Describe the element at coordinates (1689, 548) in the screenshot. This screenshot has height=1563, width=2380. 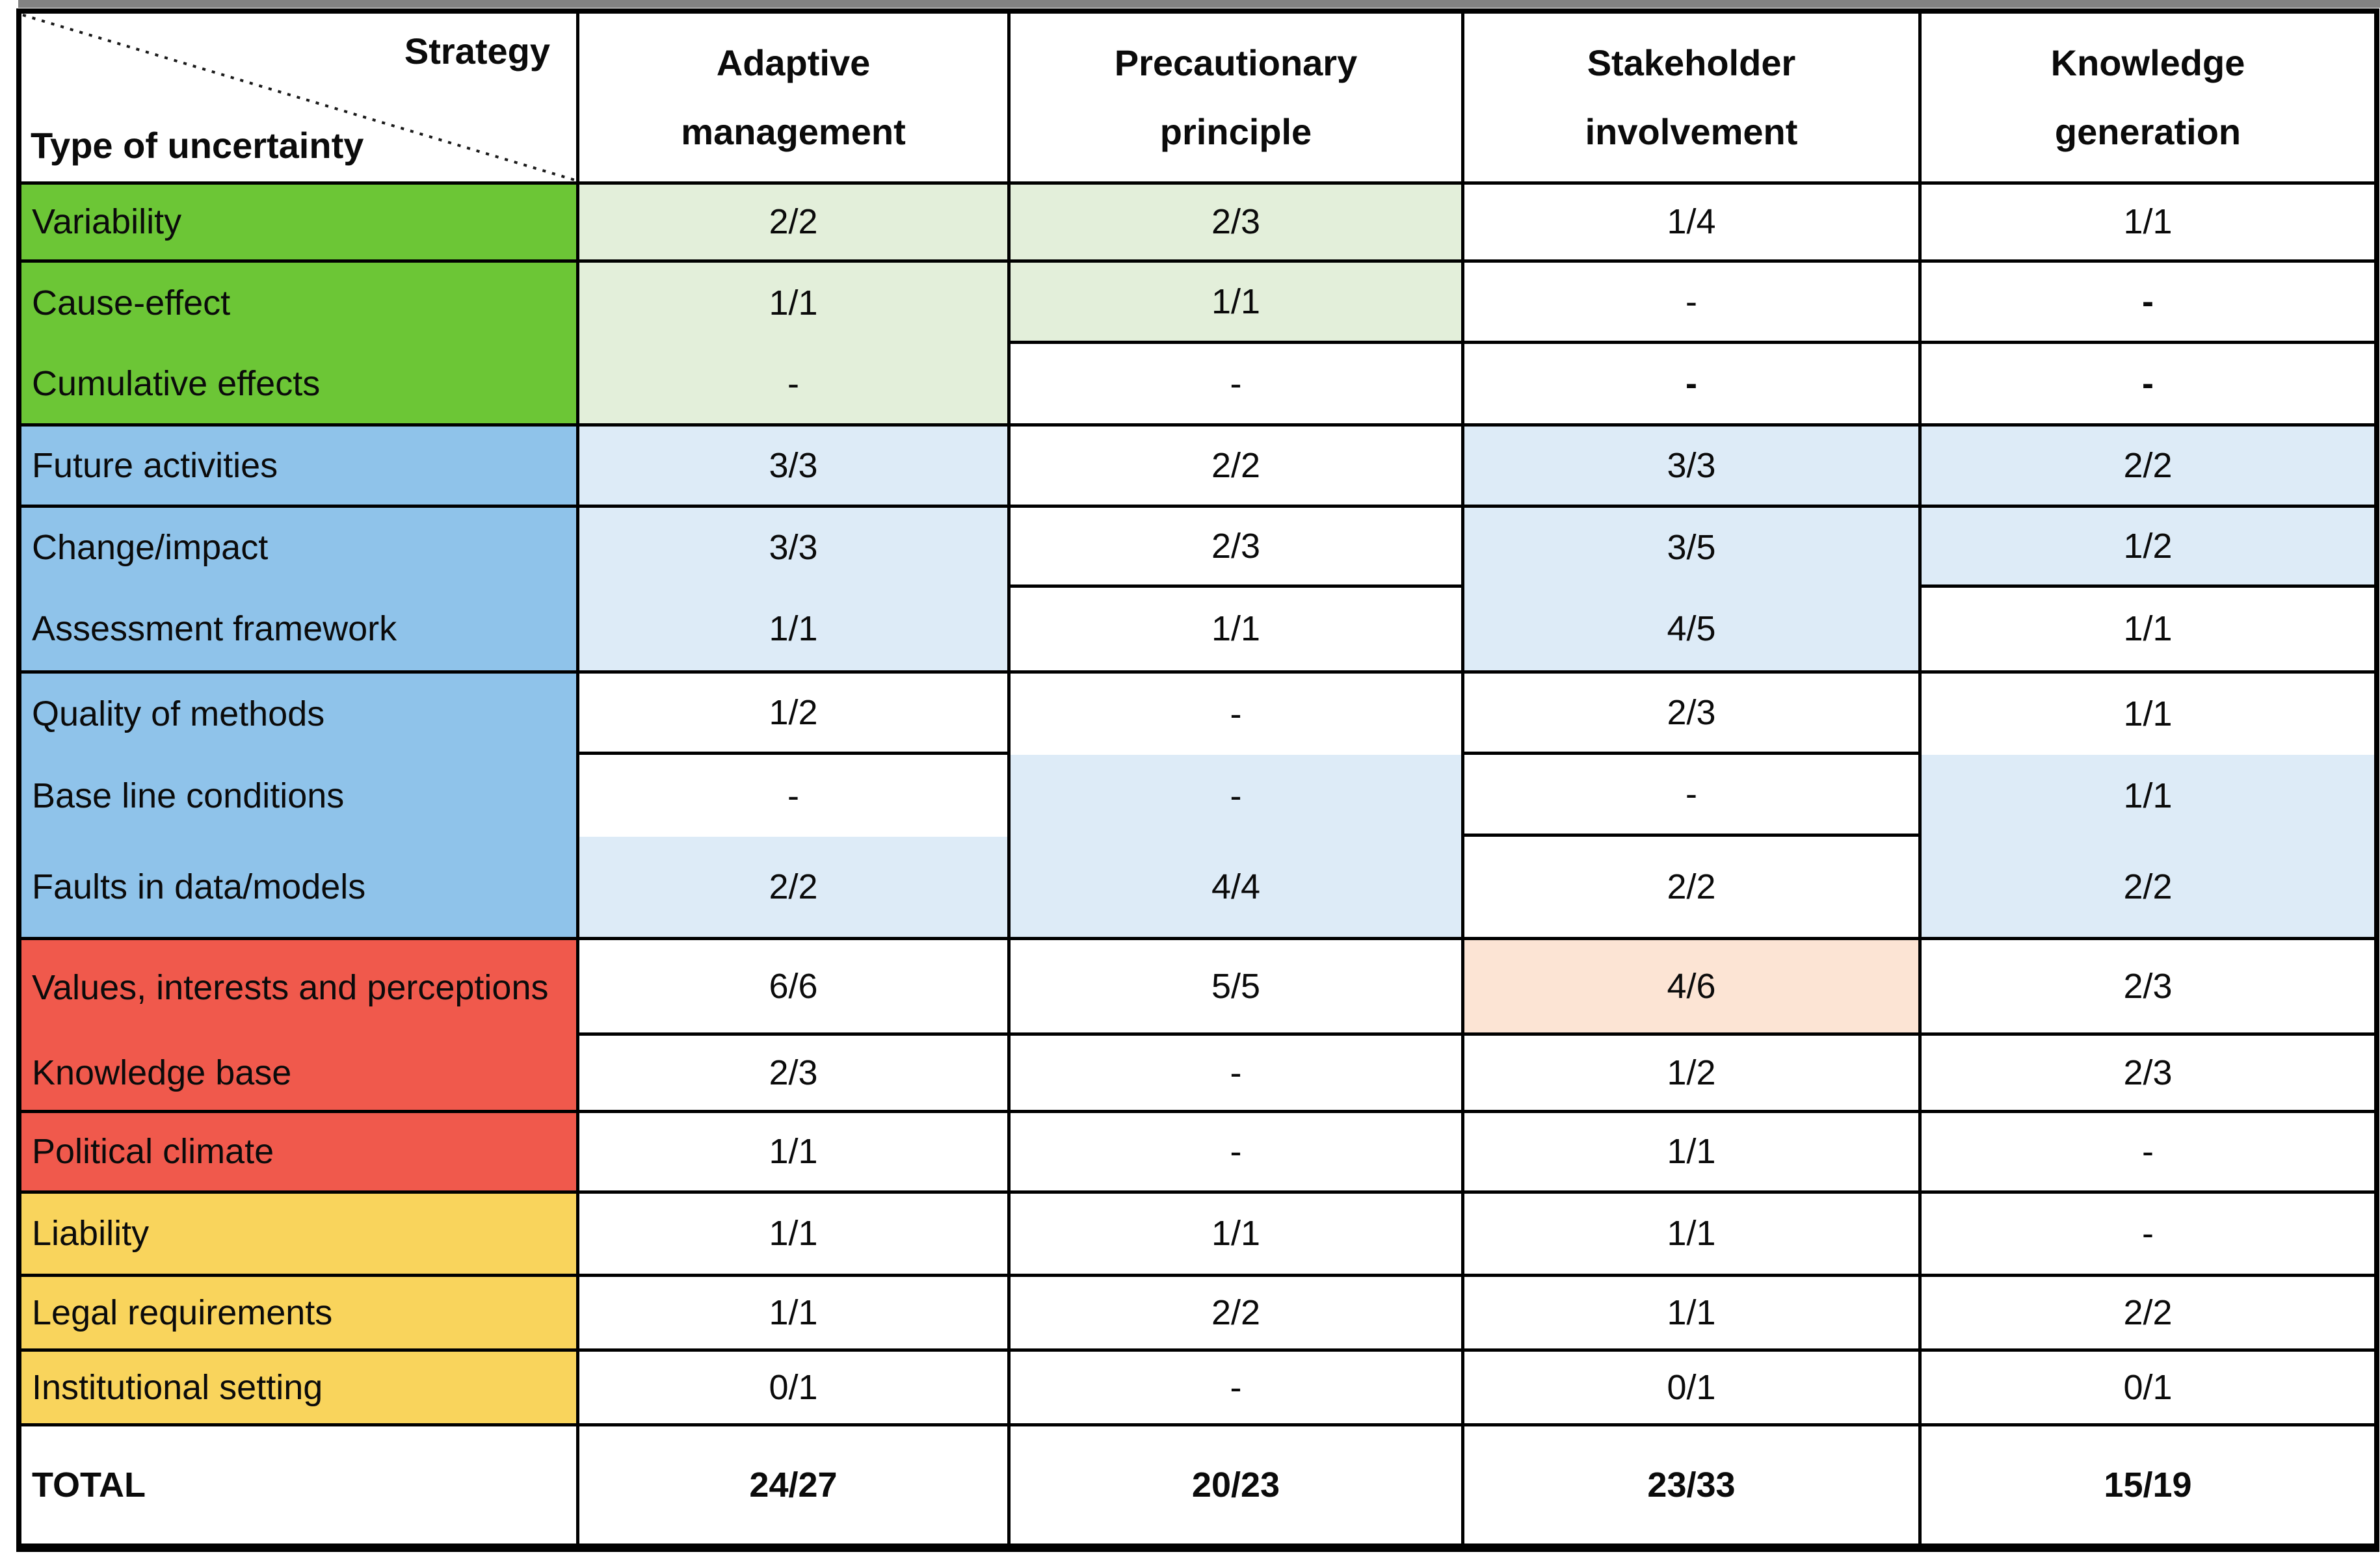
I see `value-cell: 3/5` at that location.